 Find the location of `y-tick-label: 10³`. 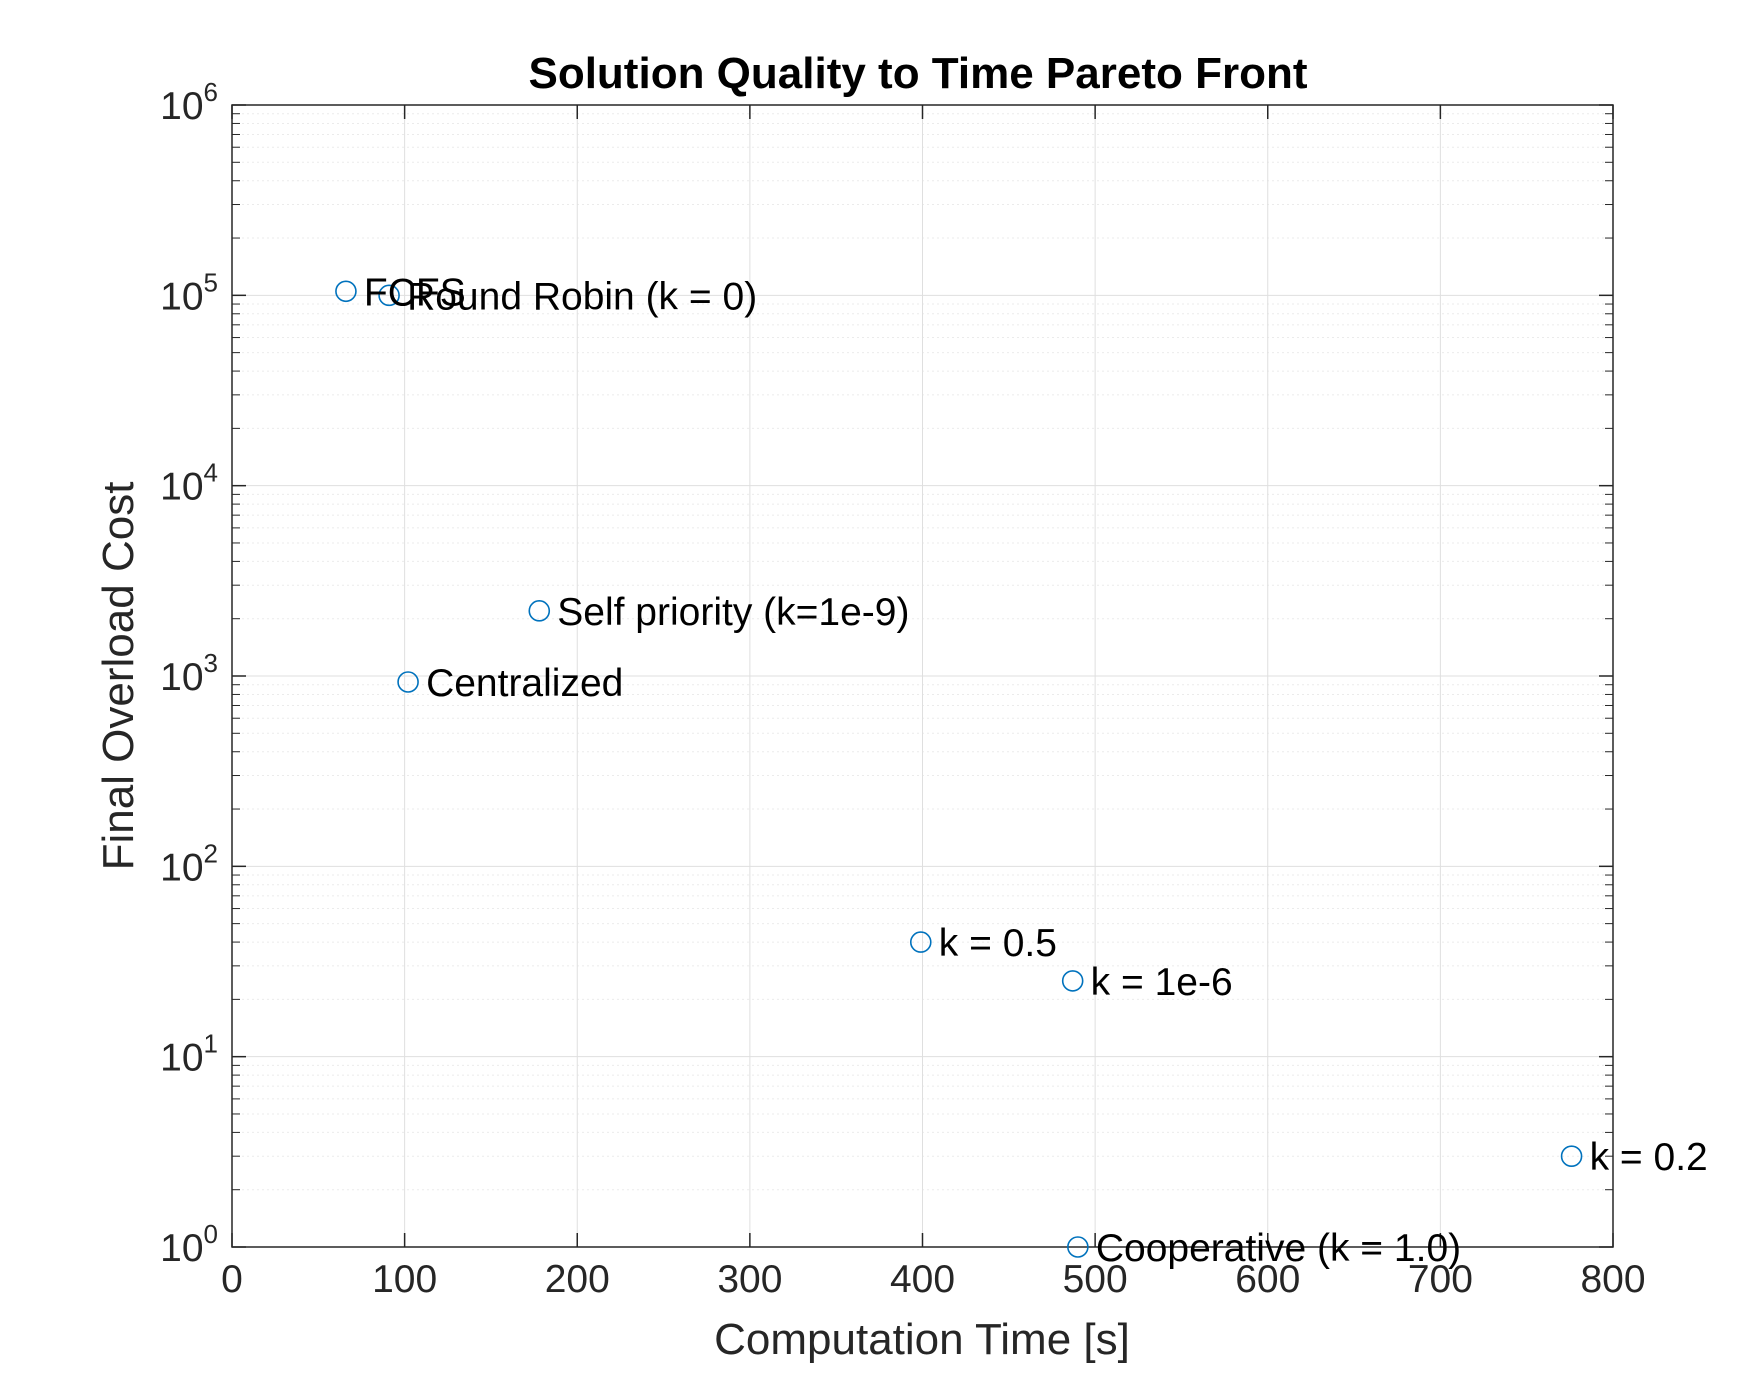

y-tick-label: 10³ is located at coordinates (189, 673).